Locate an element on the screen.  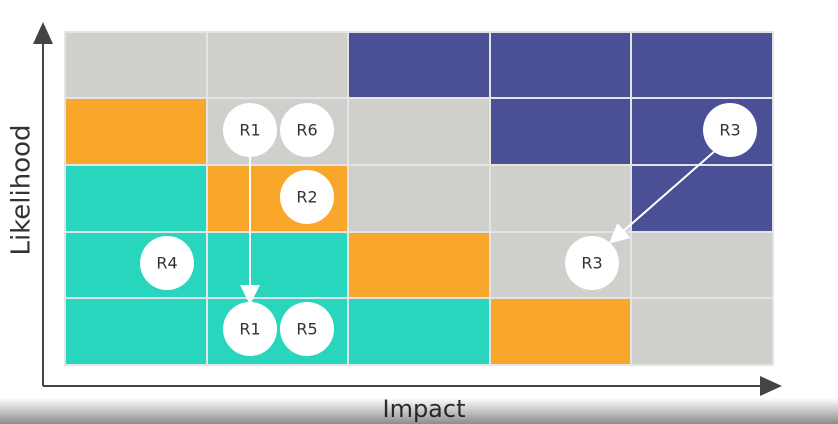
risk-label: R4 is located at coordinates (166, 263).